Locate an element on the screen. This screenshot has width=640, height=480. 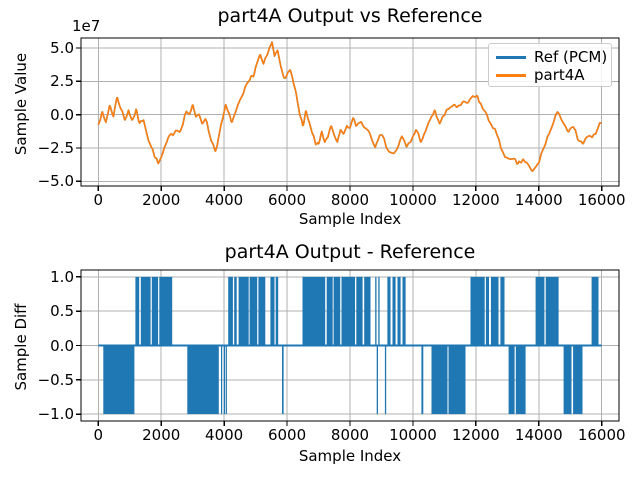
y-tick-label: 5.0 is located at coordinates (62, 48).